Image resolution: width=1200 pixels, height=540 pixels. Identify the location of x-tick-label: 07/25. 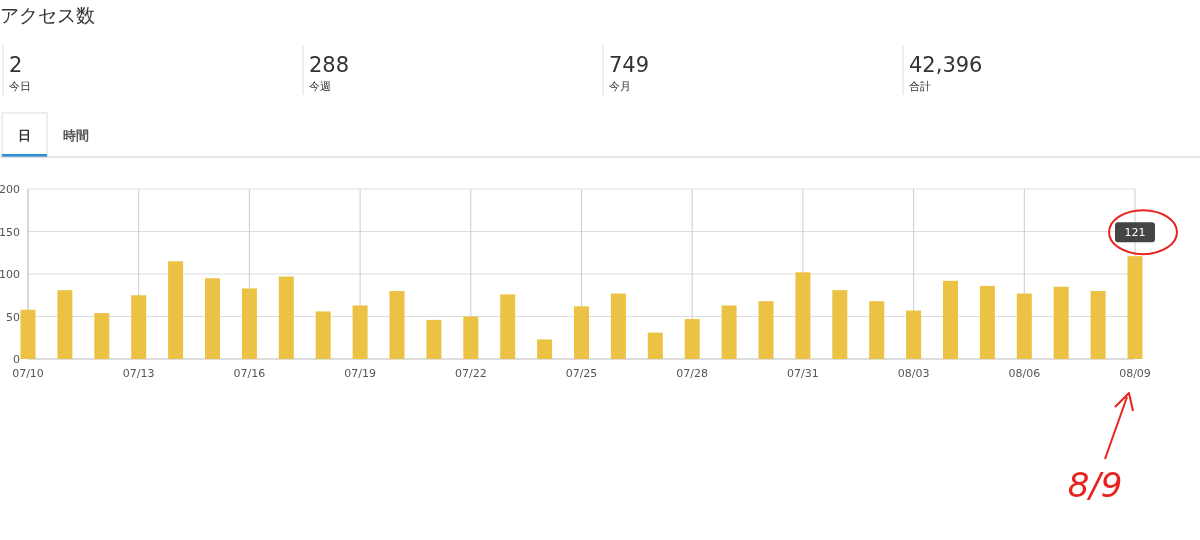
(581, 373).